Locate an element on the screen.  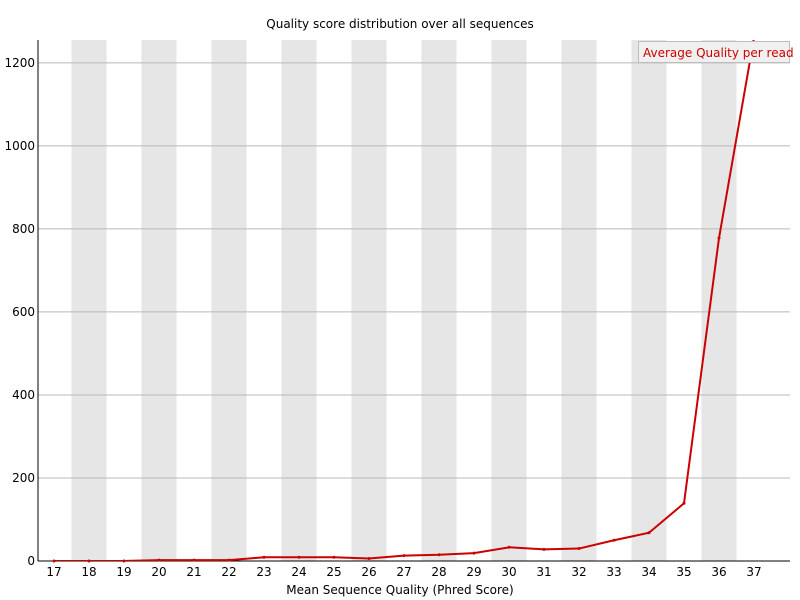
x-tick-label: 22 is located at coordinates (228, 572).